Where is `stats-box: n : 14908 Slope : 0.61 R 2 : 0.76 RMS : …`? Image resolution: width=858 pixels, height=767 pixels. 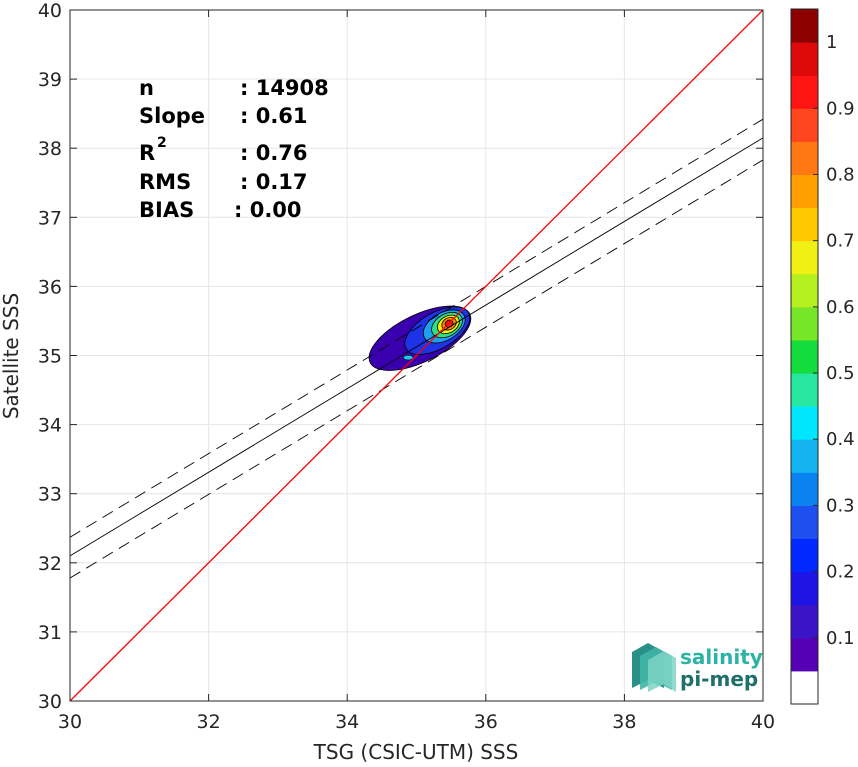 stats-box: n : 14908 Slope : 0.61 R 2 : 0.76 RMS : … is located at coordinates (234, 149).